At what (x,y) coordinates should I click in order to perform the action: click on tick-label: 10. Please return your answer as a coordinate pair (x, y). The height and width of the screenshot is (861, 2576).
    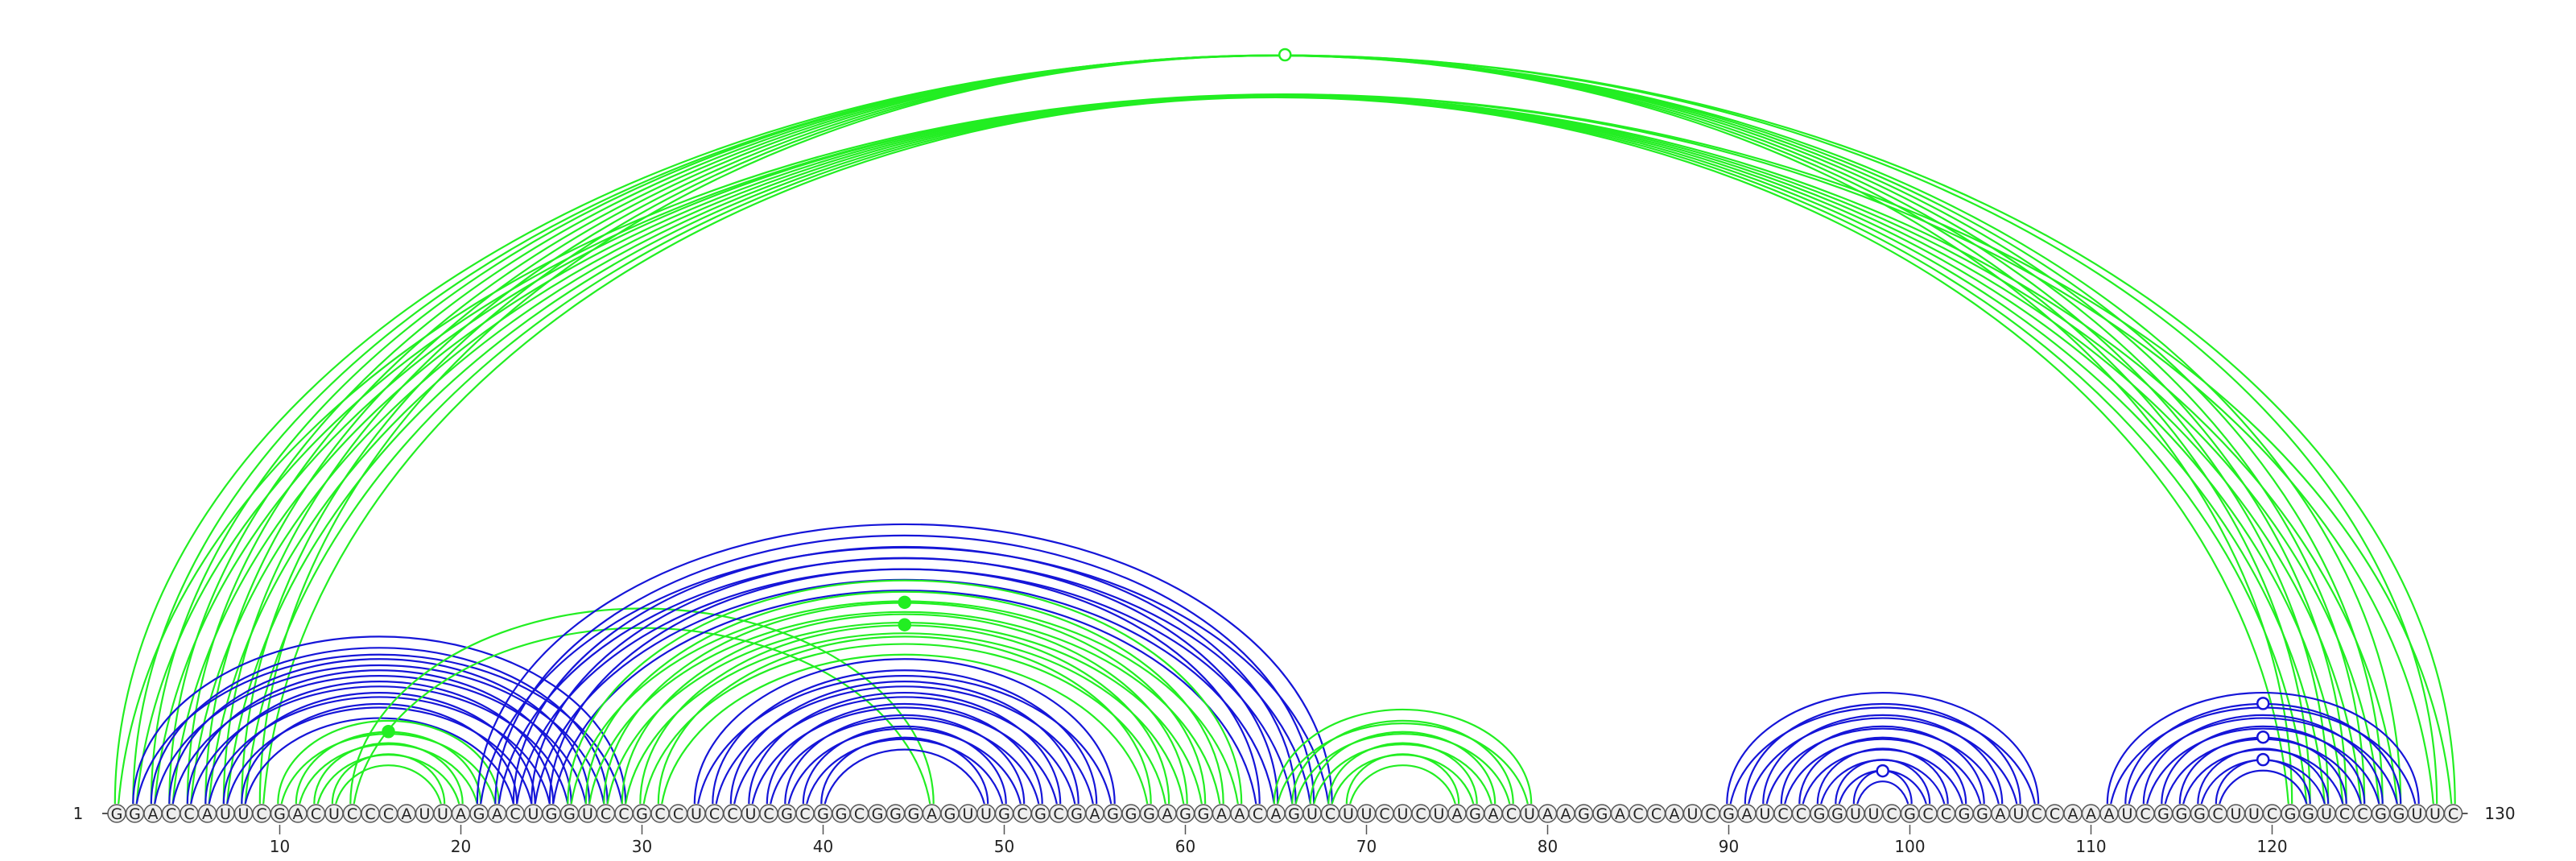
    Looking at the image, I should click on (280, 846).